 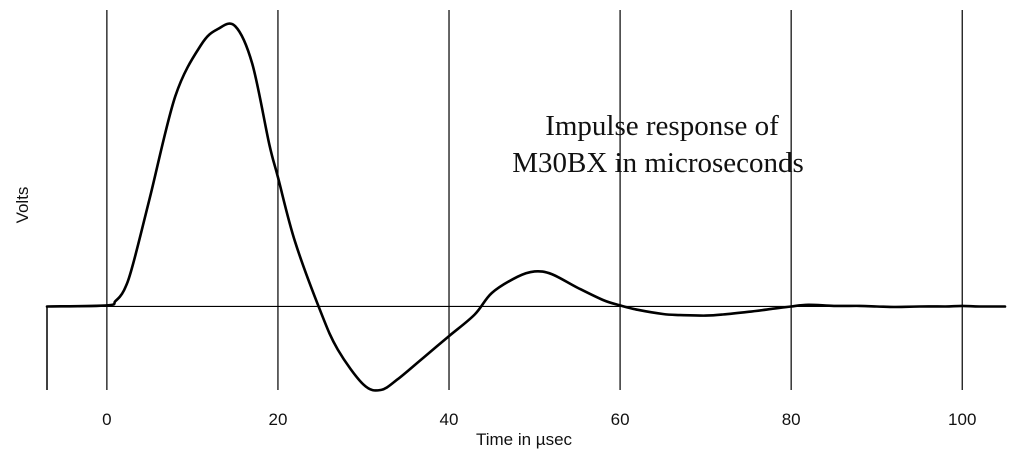 I want to click on y-axis-label: Volts, so click(x=22, y=205).